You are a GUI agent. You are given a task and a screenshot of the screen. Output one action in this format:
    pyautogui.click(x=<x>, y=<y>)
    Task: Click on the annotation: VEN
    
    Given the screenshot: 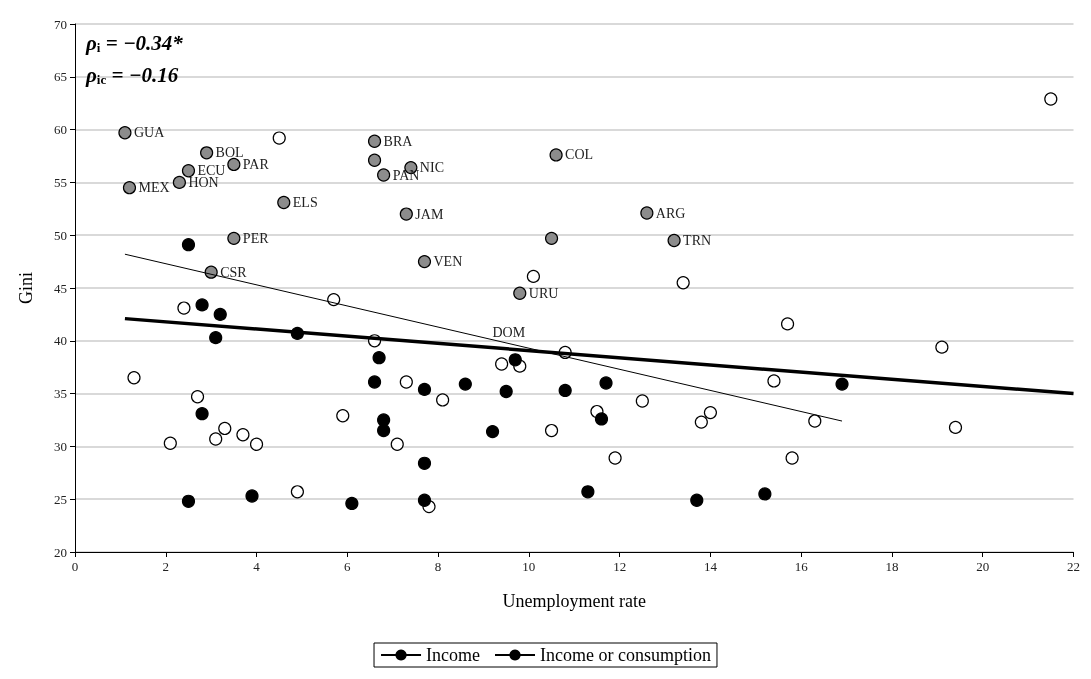 What is the action you would take?
    pyautogui.click(x=448, y=262)
    